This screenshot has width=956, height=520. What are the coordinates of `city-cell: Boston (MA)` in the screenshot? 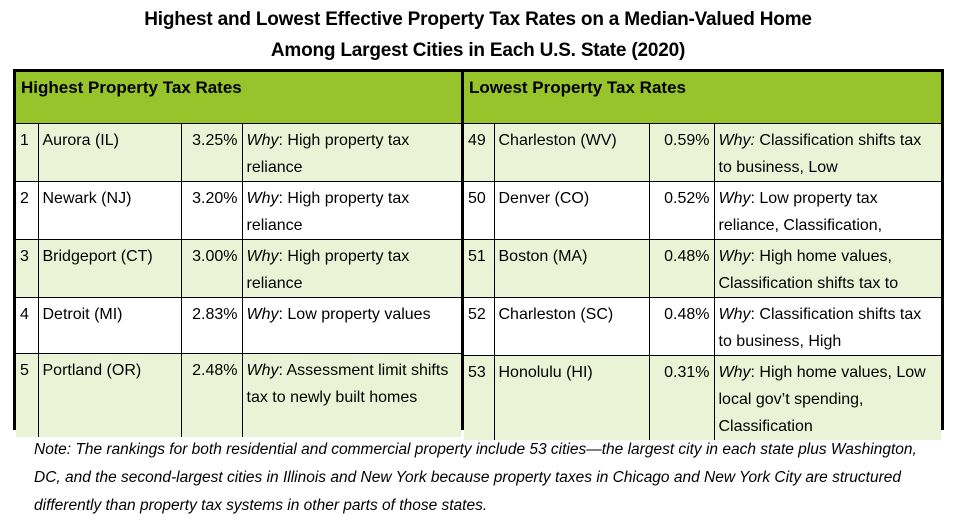 It's located at (572, 268).